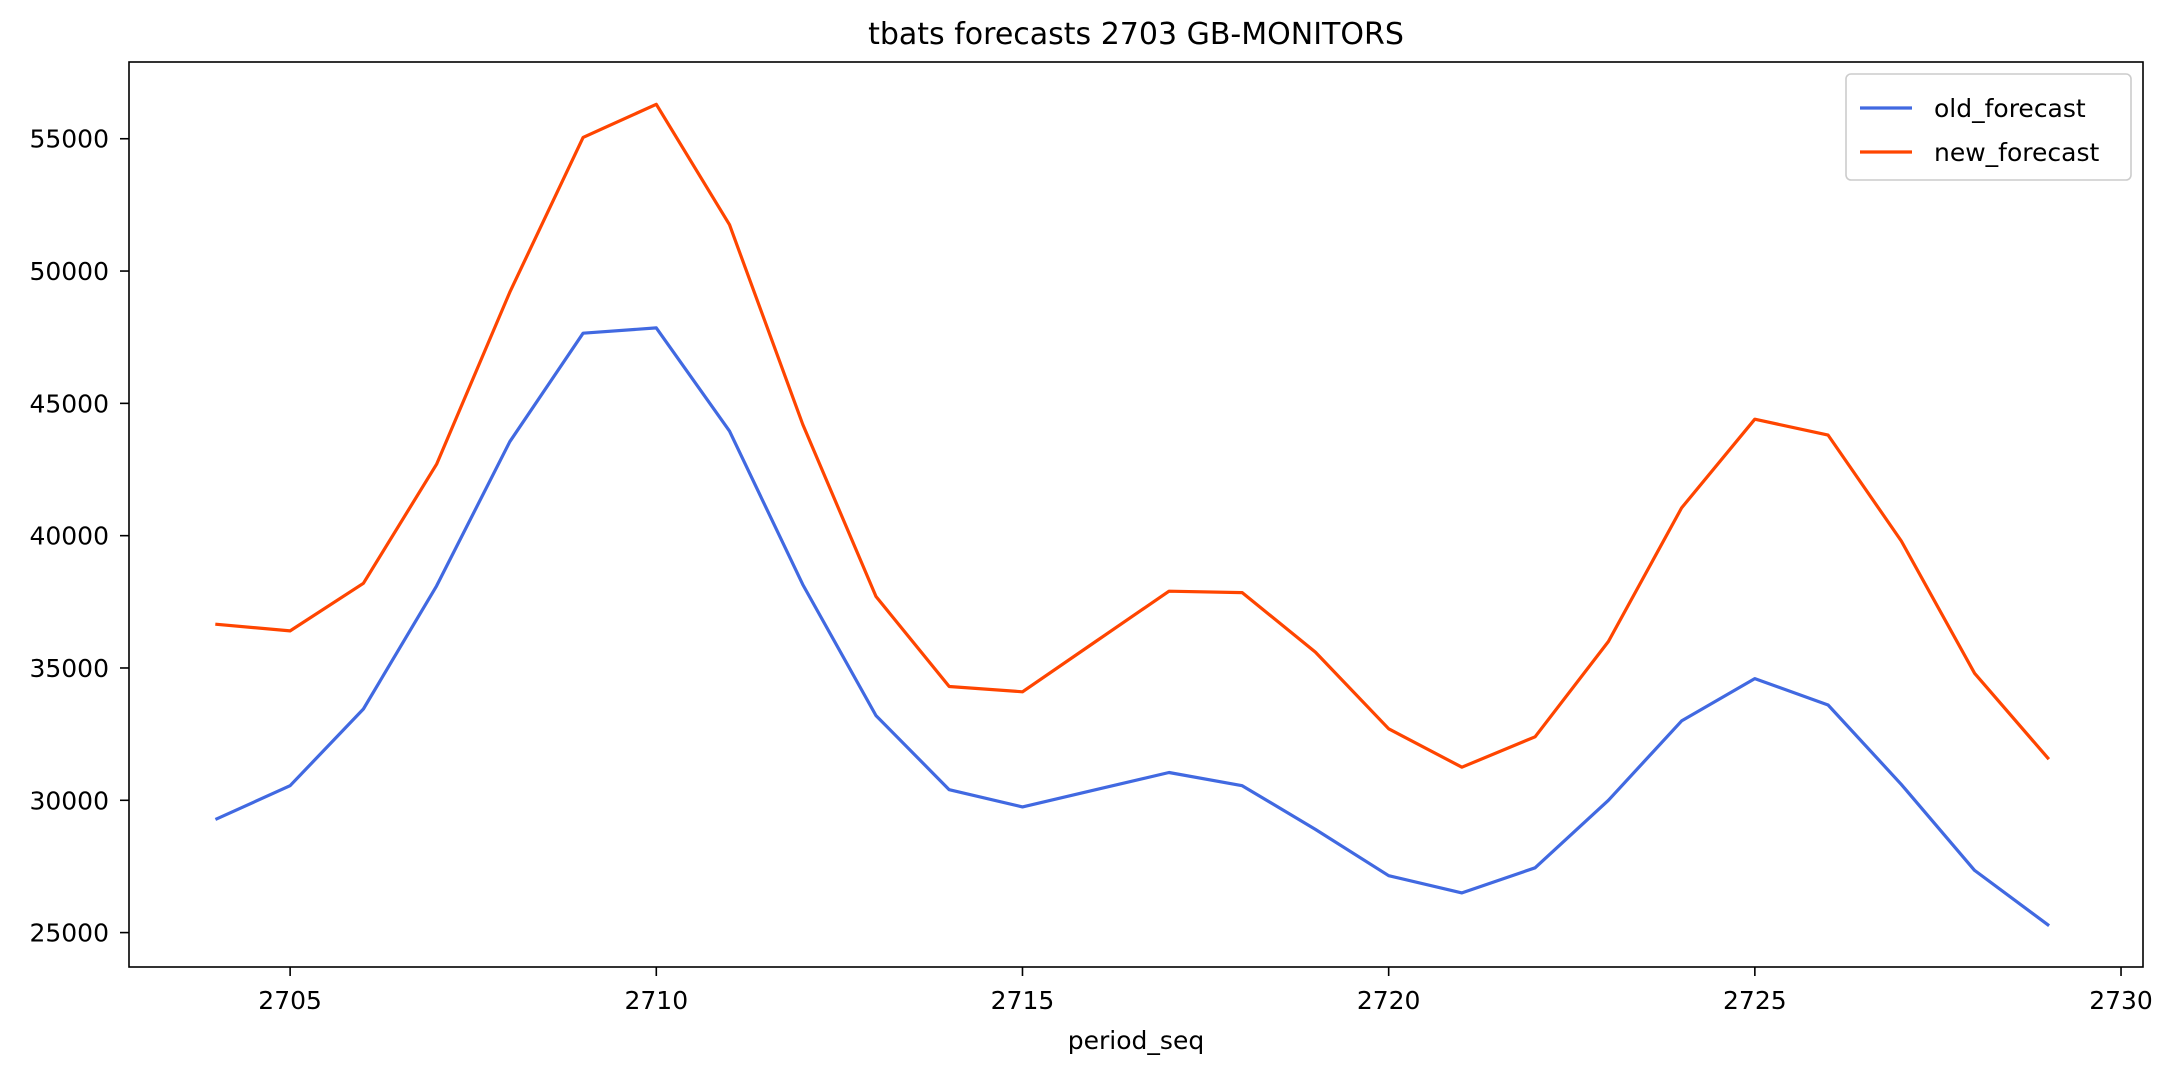  Describe the element at coordinates (1755, 1000) in the screenshot. I see `x-tick-label: 2725` at that location.